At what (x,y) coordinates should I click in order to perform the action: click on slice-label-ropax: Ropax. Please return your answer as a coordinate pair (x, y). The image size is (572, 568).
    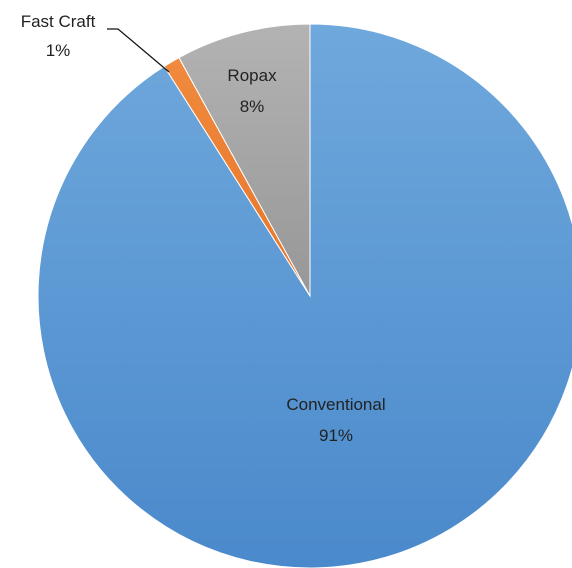
    Looking at the image, I should click on (252, 75).